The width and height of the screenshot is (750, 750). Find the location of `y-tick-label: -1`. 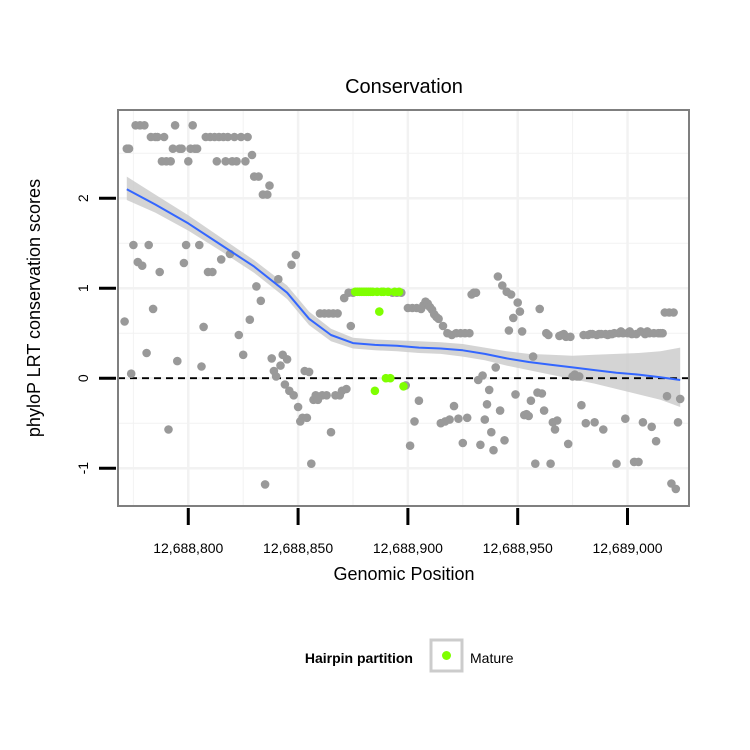

y-tick-label: -1 is located at coordinates (83, 468).